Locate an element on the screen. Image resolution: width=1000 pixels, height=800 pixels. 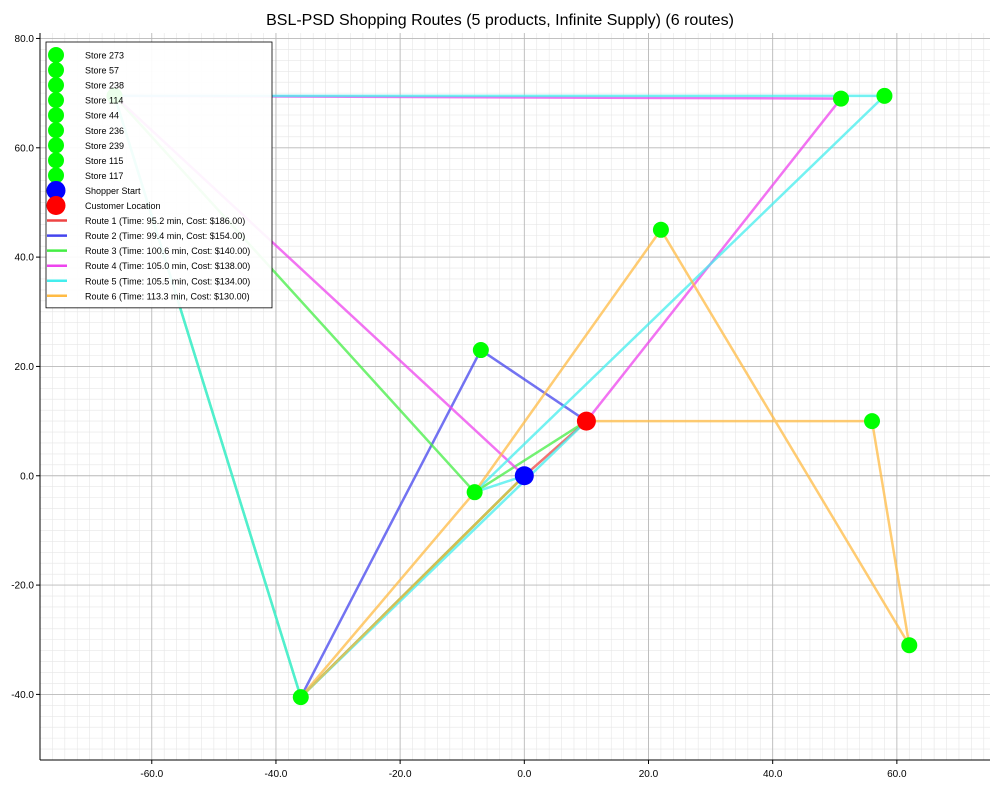
legend-customer-location-swatch is located at coordinates (56, 205).